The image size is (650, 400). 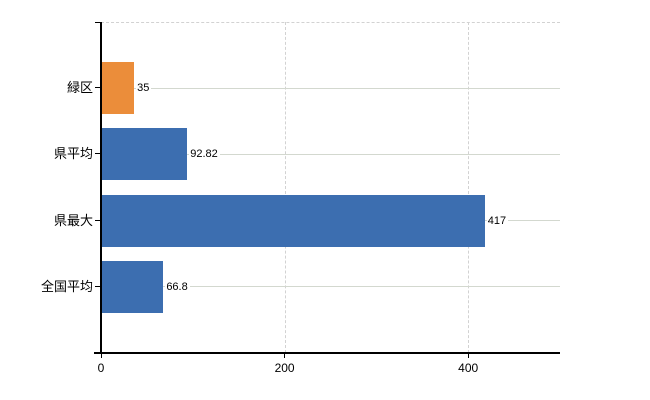 I want to click on category-label: 県最大, so click(x=73, y=220).